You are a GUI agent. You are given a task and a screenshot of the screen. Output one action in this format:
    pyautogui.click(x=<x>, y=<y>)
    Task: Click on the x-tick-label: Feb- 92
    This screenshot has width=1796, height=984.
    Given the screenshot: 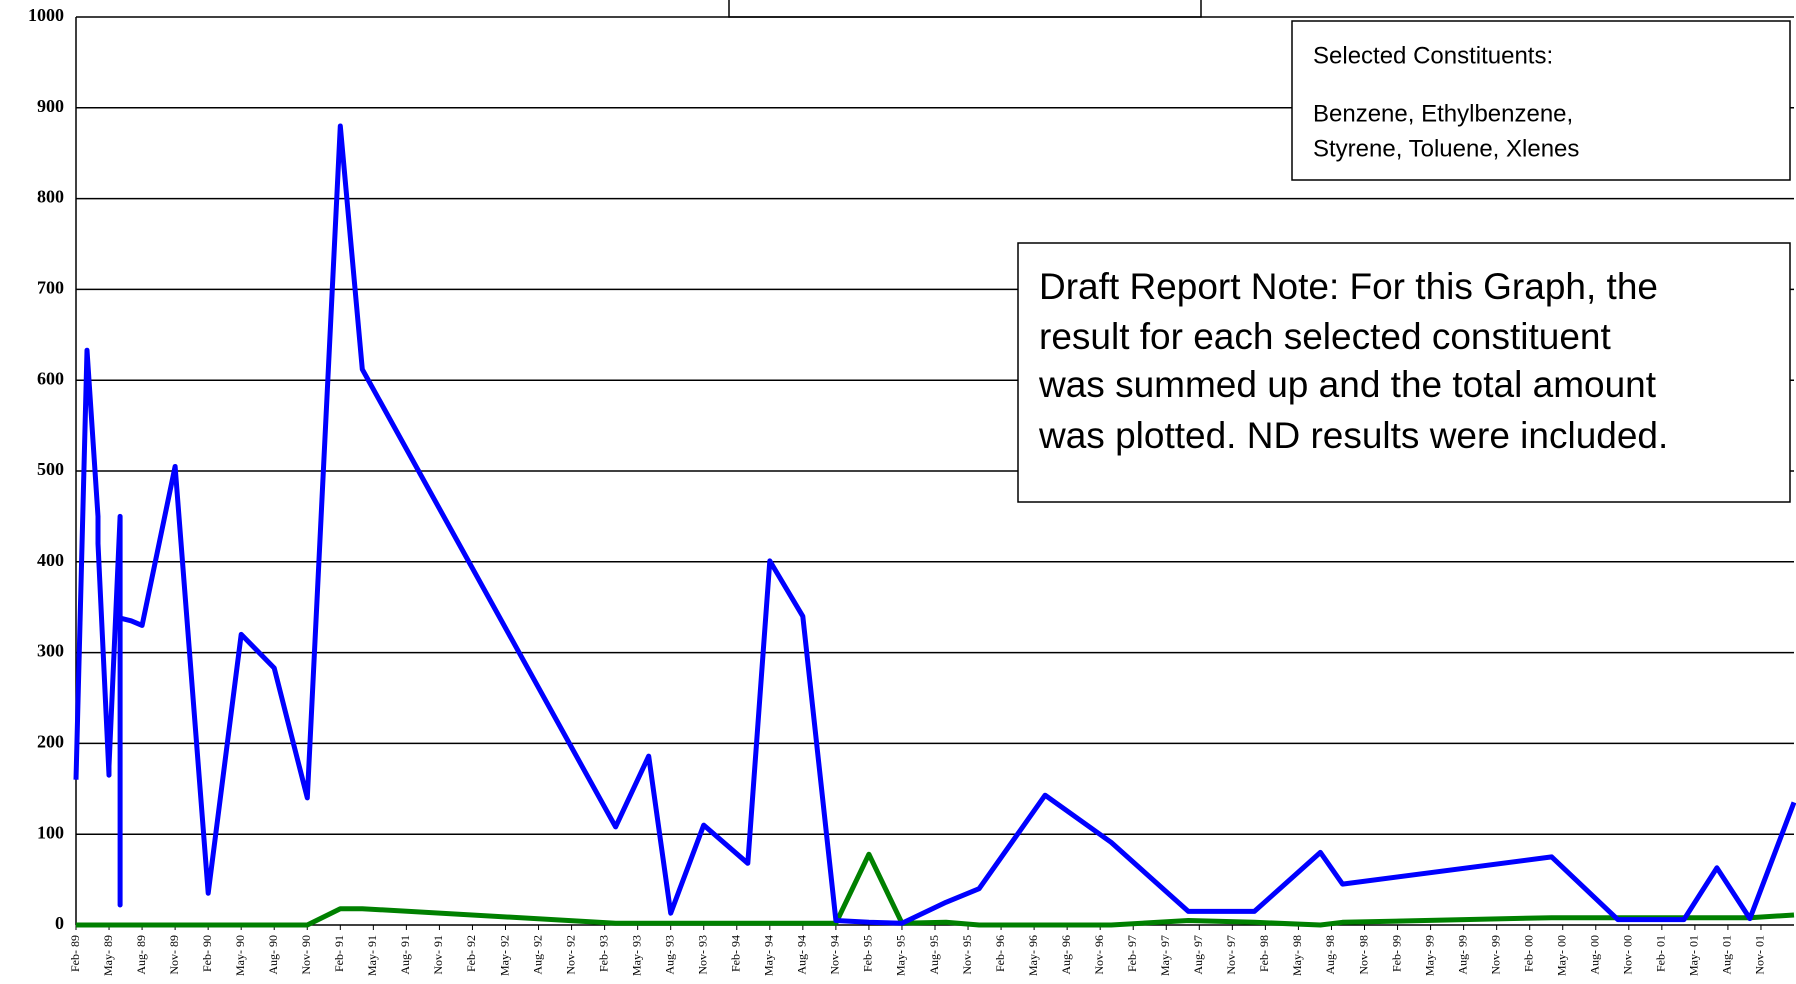 What is the action you would take?
    pyautogui.click(x=471, y=953)
    